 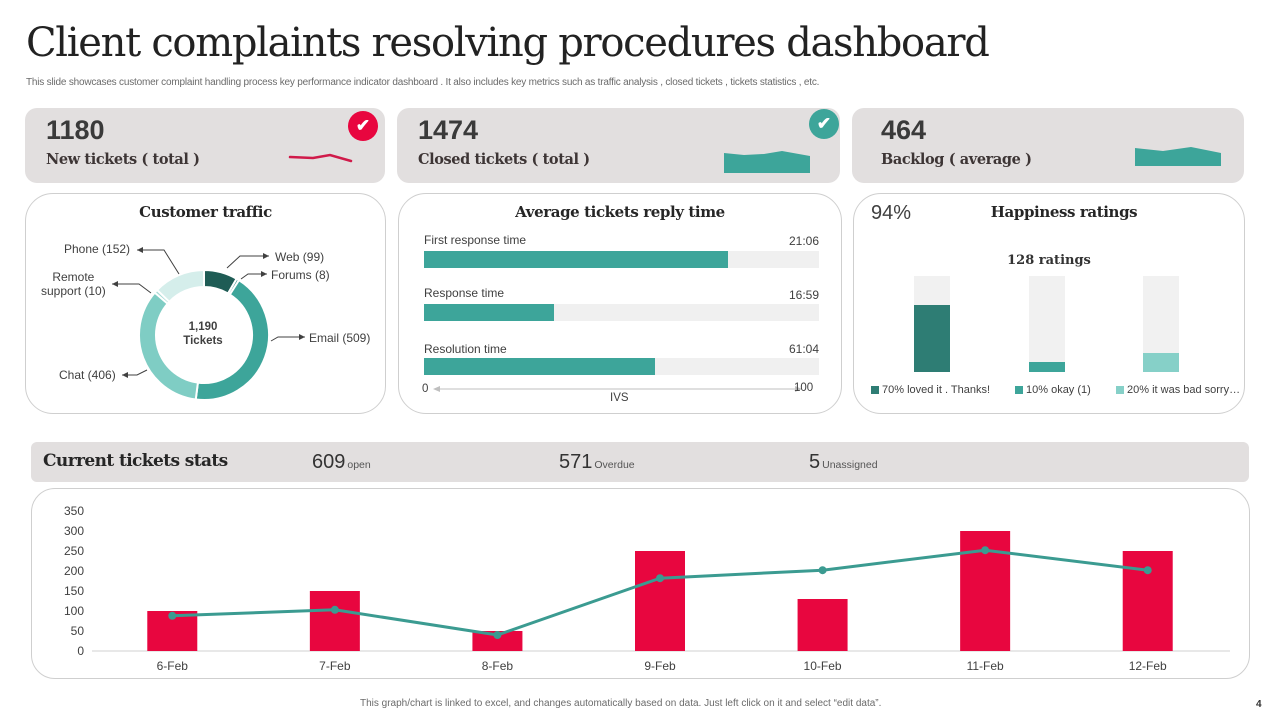 What do you see at coordinates (660, 601) in the screenshot?
I see `bar-9-Feb` at bounding box center [660, 601].